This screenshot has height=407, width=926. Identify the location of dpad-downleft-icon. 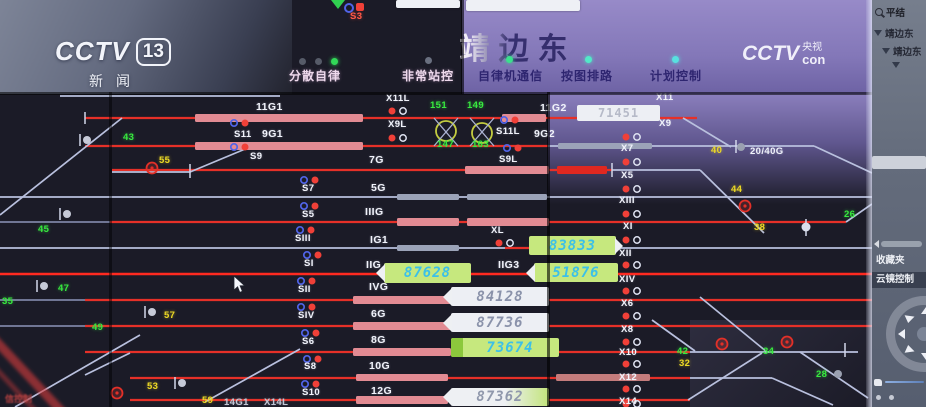
(908, 351).